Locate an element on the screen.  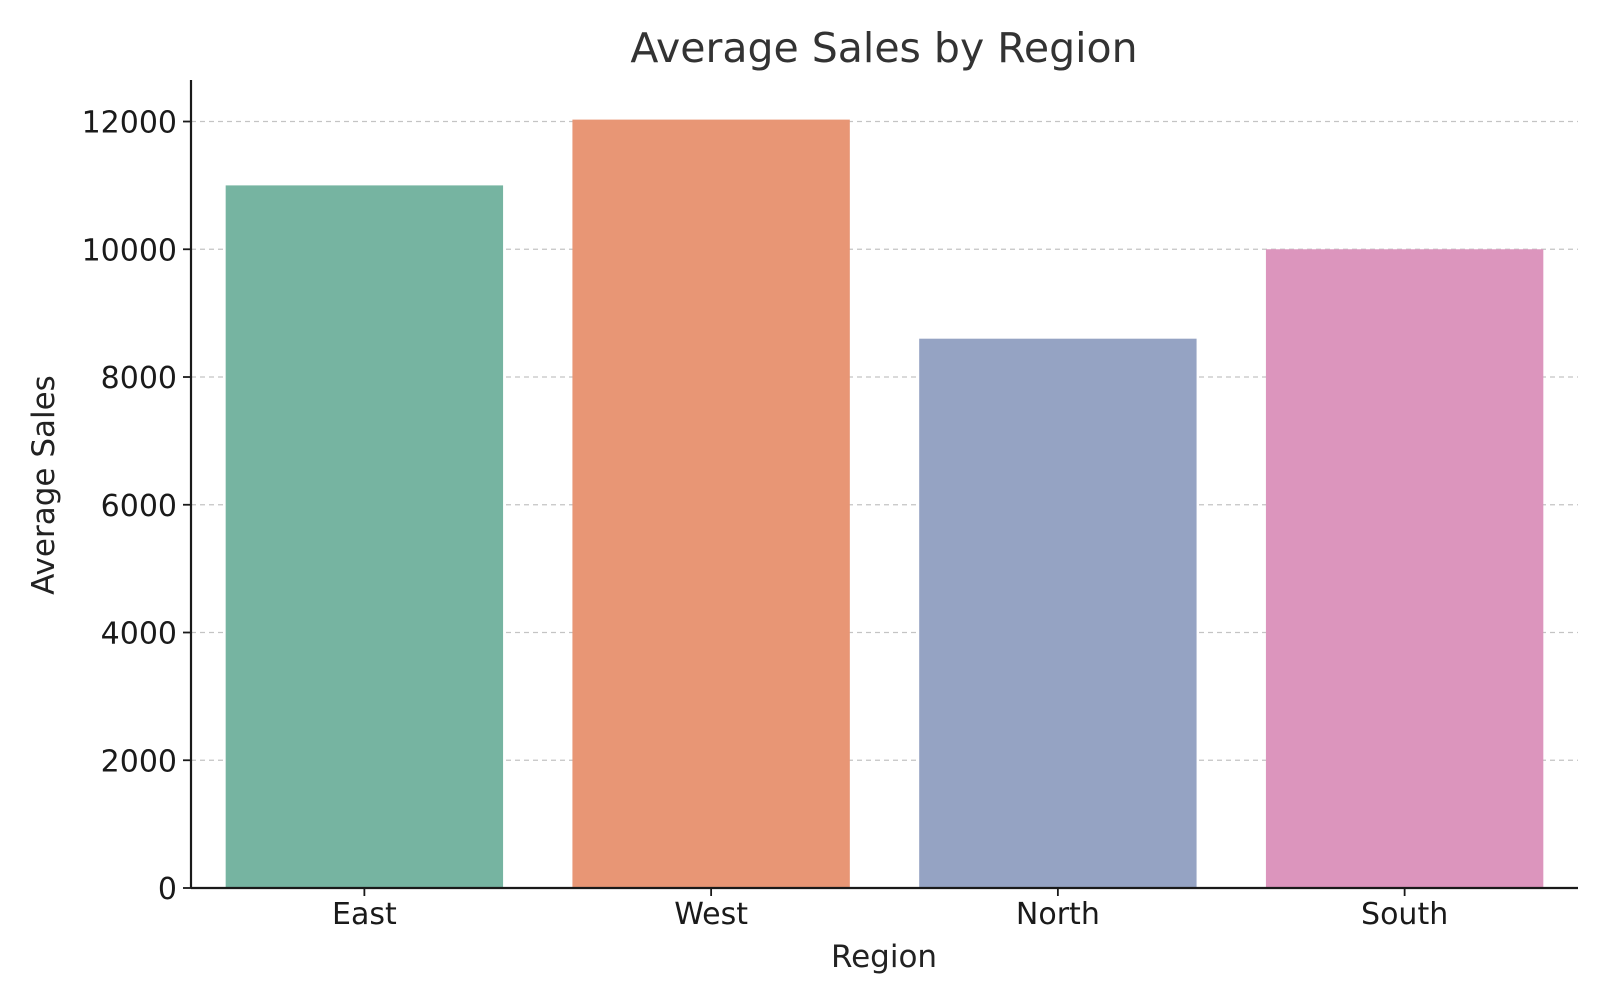
x-tick-label-north: North is located at coordinates (1058, 914).